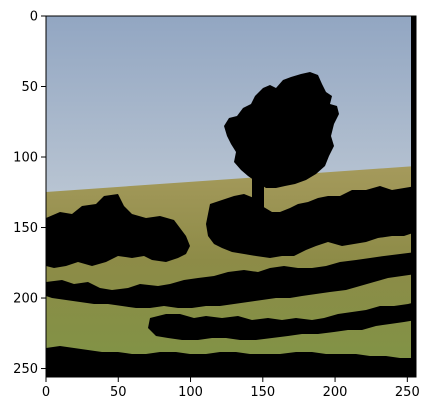 The image size is (431, 418). Describe the element at coordinates (25, 369) in the screenshot. I see `y-tick-label: 250` at that location.